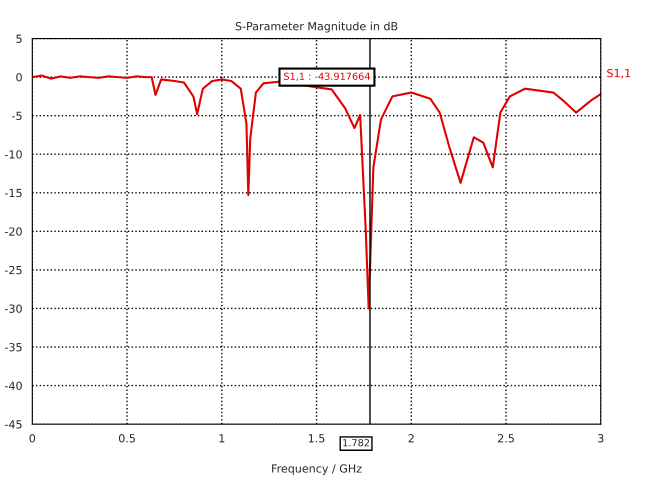 Image resolution: width=646 pixels, height=482 pixels. What do you see at coordinates (618, 73) in the screenshot?
I see `series-label: S1,1` at bounding box center [618, 73].